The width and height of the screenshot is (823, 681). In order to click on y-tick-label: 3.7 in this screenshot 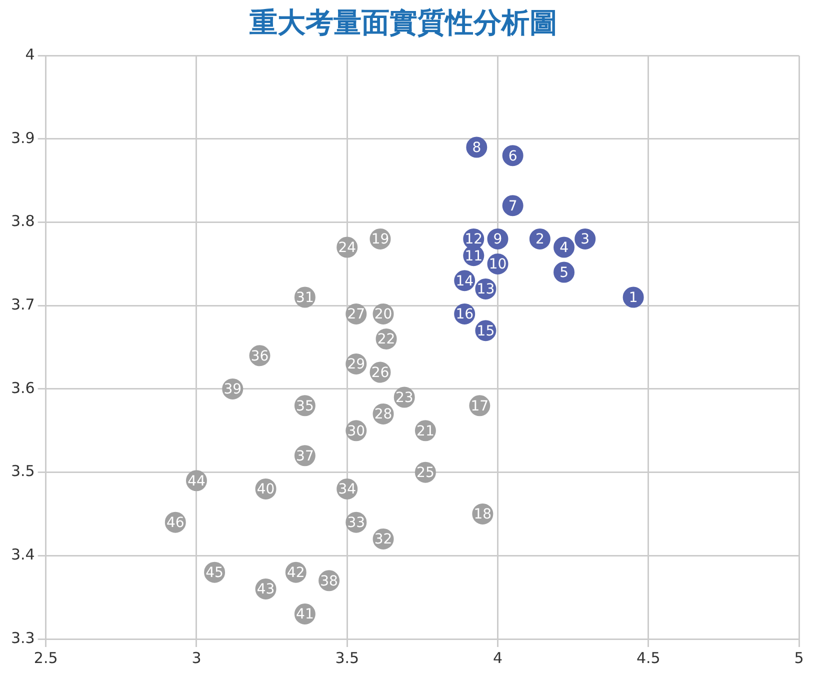, I will do `click(22, 305)`.